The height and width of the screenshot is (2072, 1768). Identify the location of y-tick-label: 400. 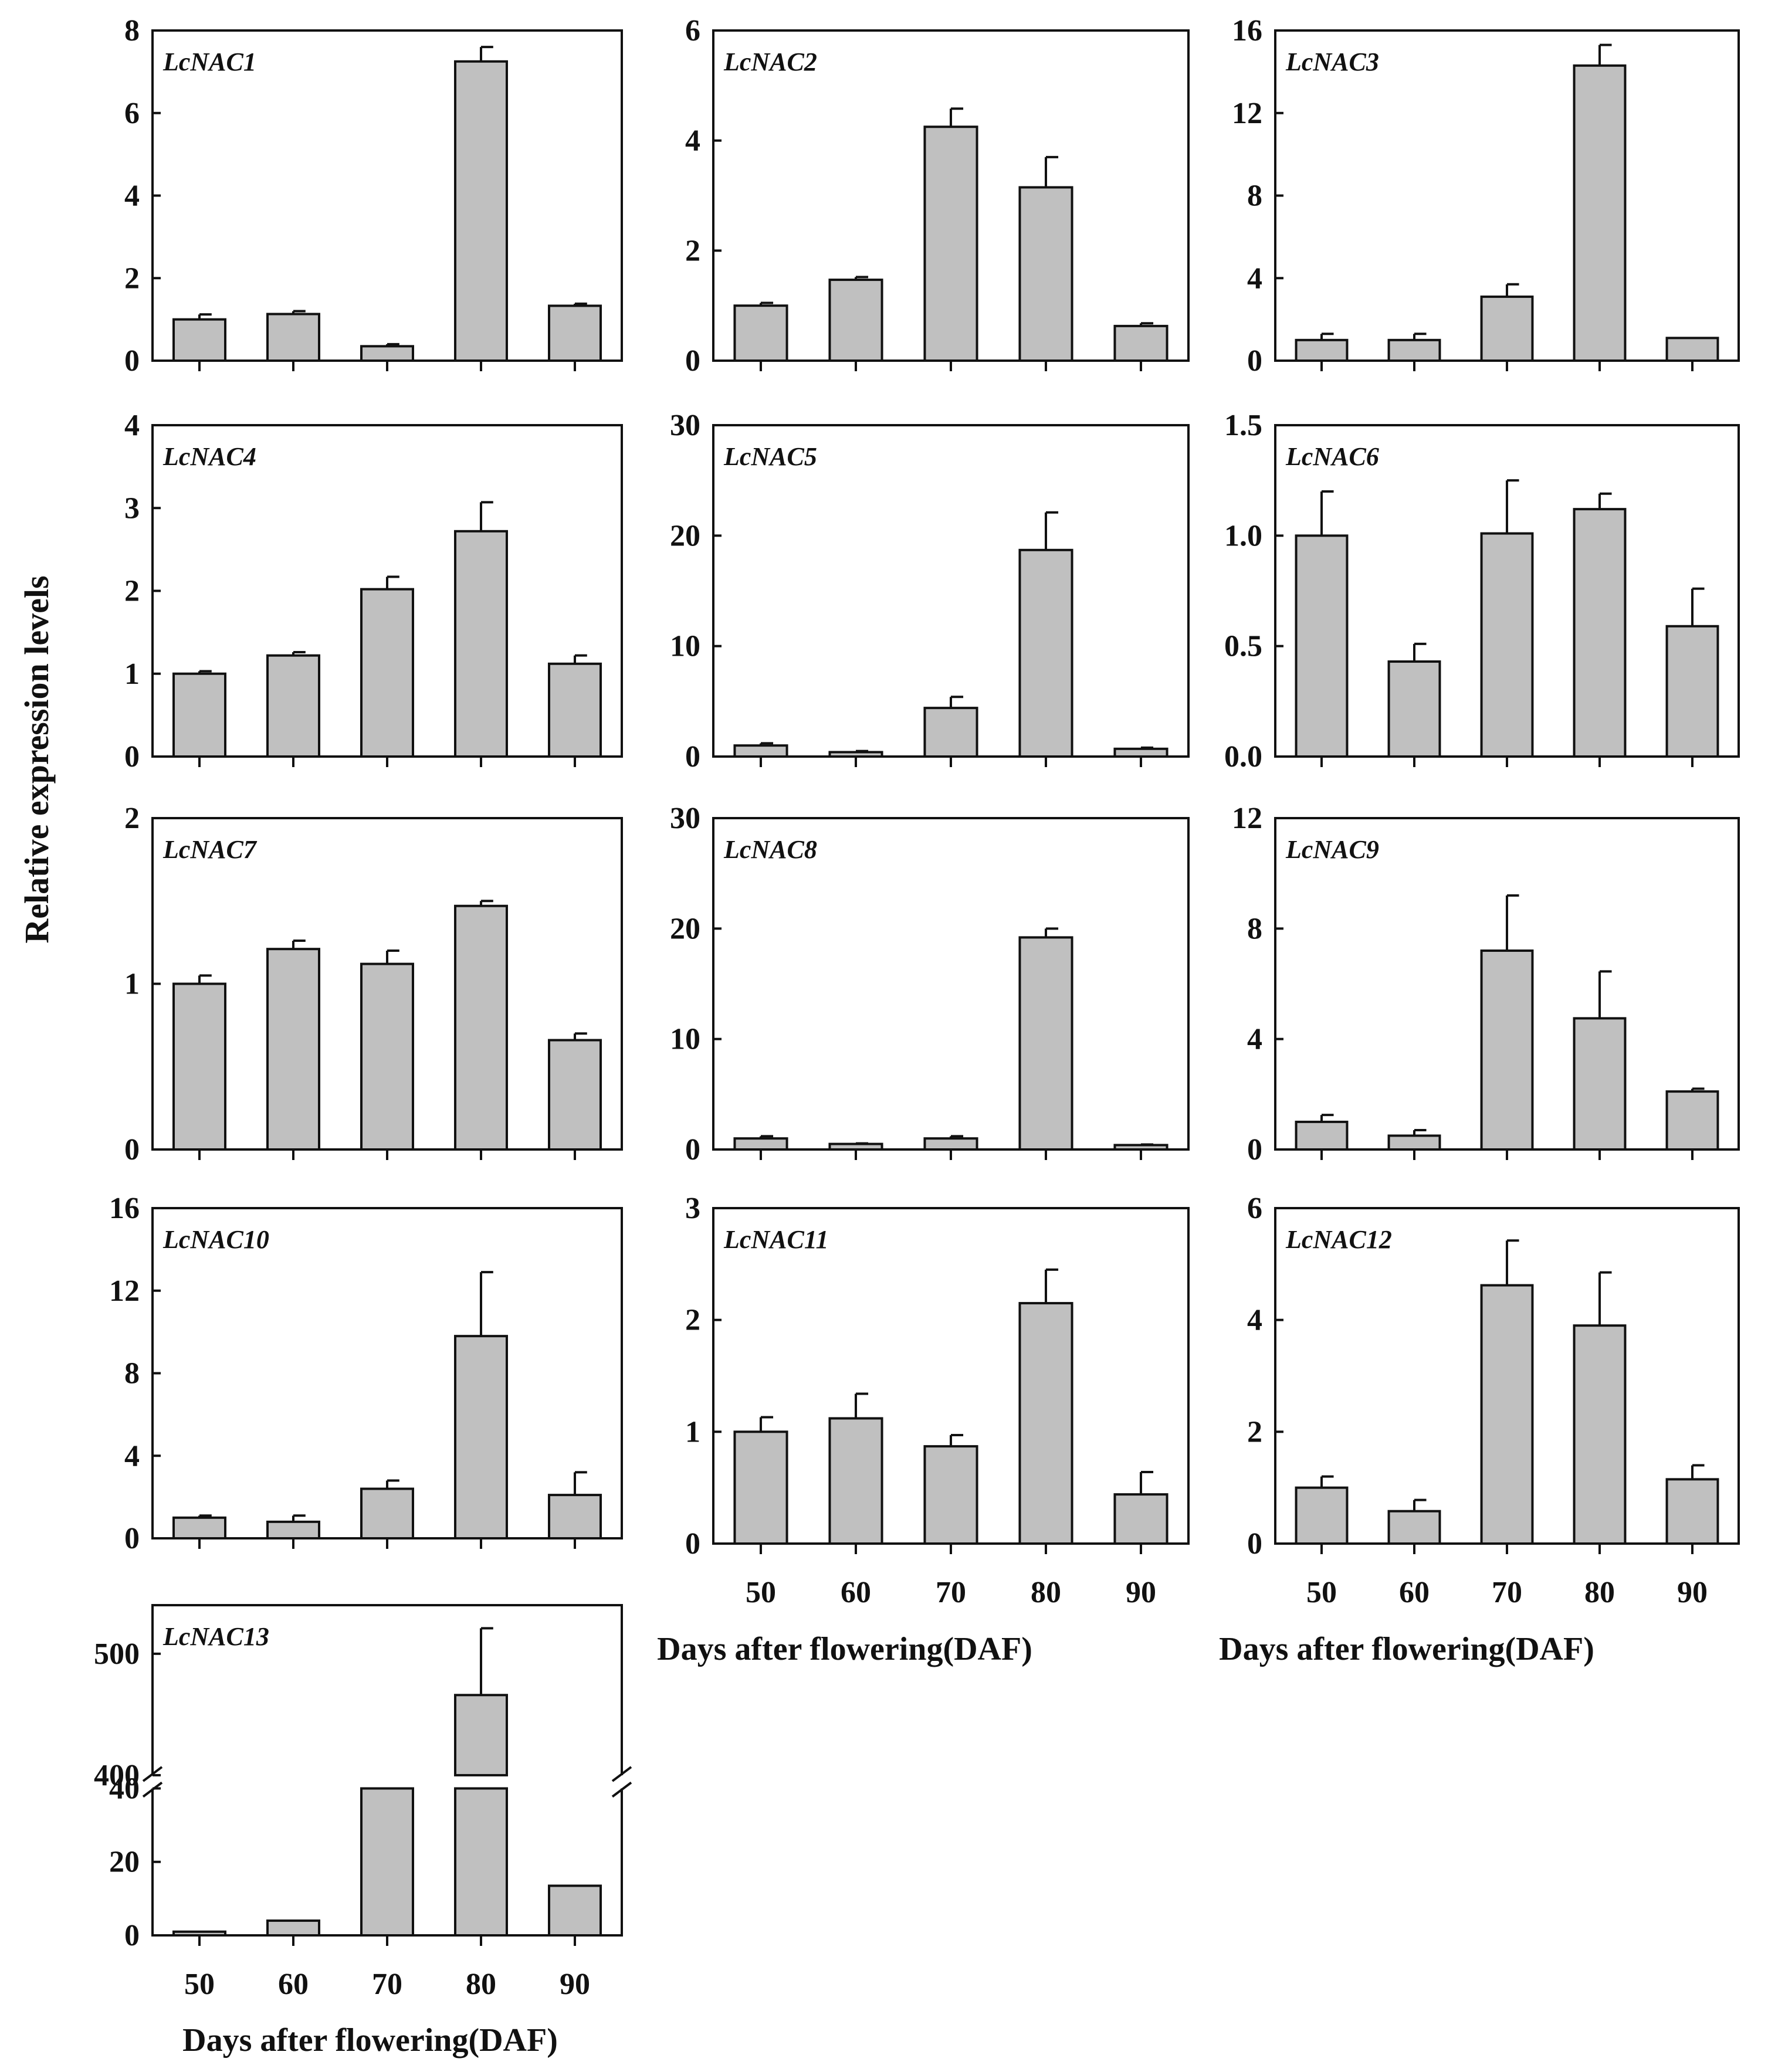
(117, 1775).